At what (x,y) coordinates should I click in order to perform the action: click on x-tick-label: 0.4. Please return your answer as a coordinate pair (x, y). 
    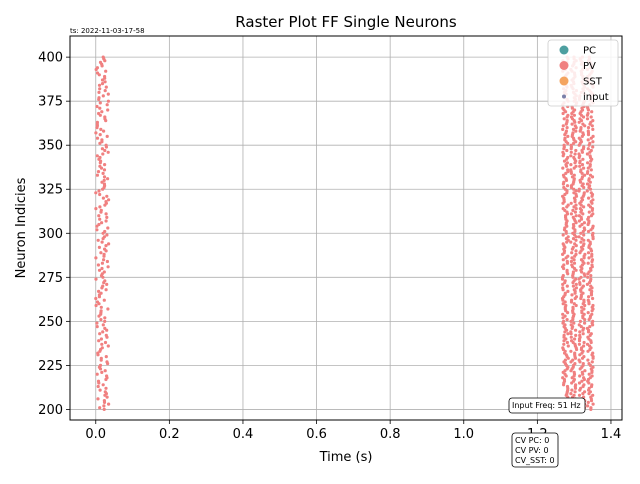
    Looking at the image, I should click on (243, 434).